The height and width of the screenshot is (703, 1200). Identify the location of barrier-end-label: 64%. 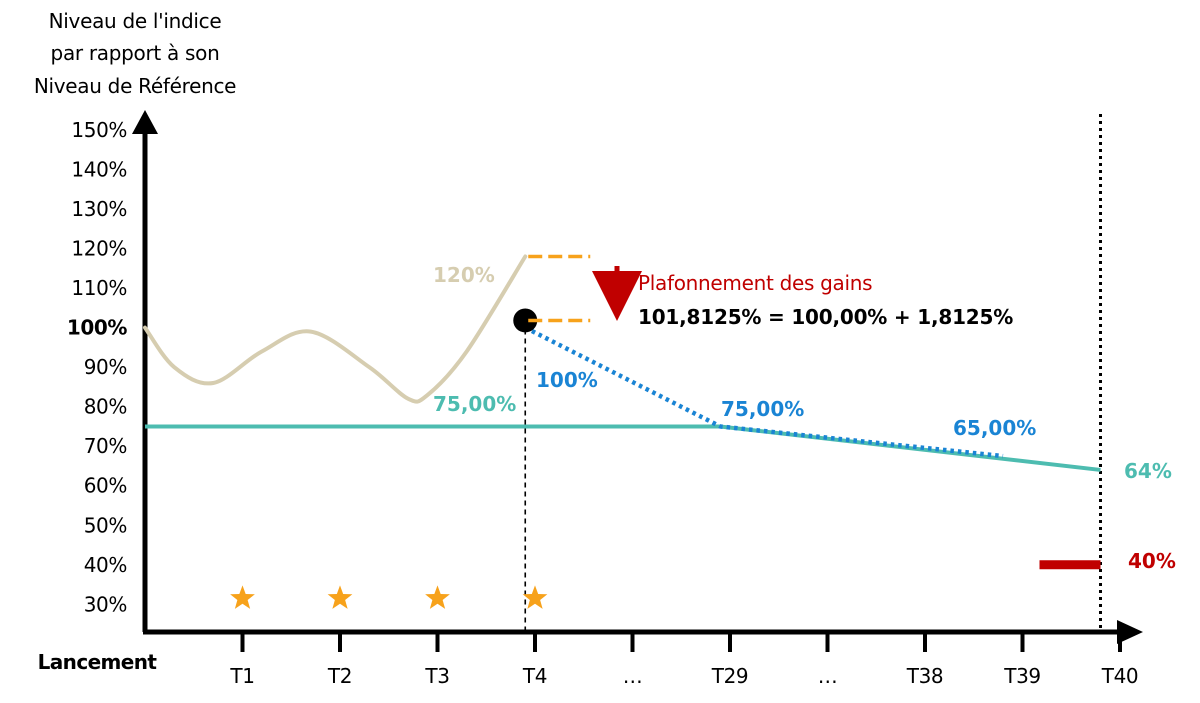
(1148, 471).